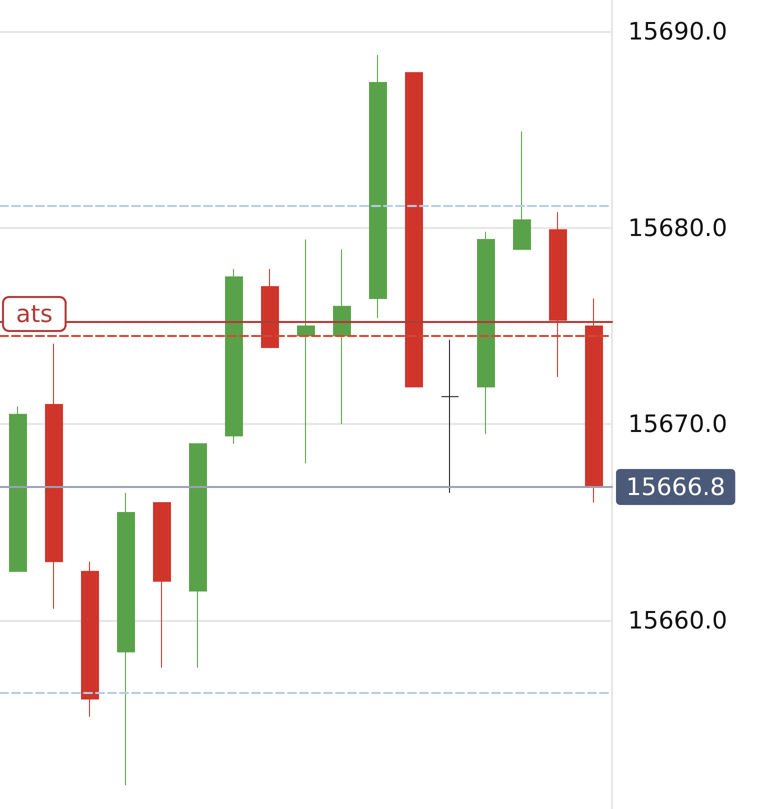 The width and height of the screenshot is (772, 809). What do you see at coordinates (678, 424) in the screenshot?
I see `y-tick-label: 15670.0` at bounding box center [678, 424].